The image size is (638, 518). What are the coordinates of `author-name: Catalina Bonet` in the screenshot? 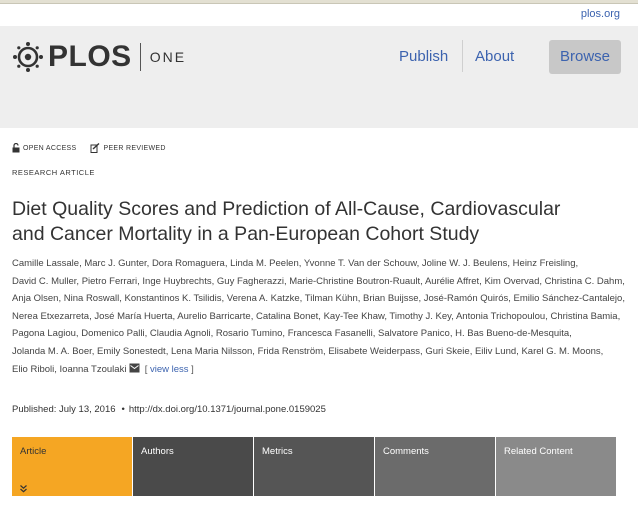 It's located at (287, 316).